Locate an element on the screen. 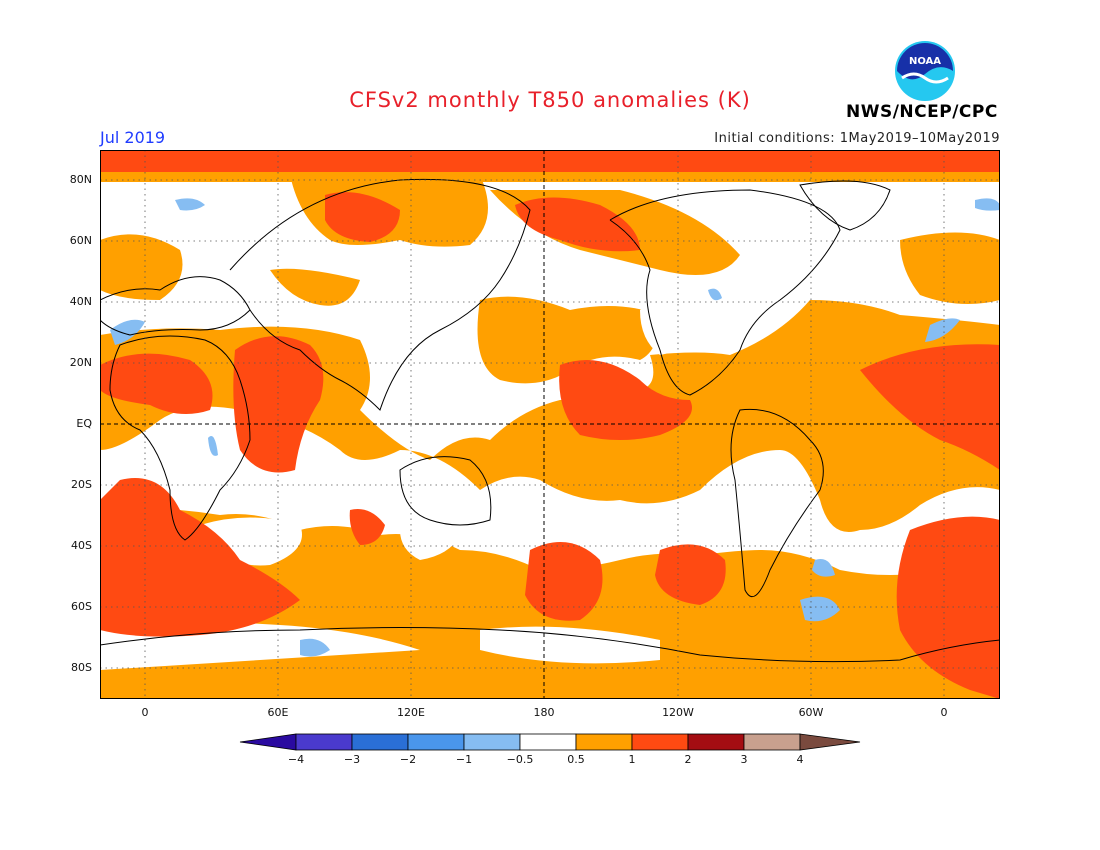 This screenshot has height=850, width=1100. noaa-logo-icon: NOAA is located at coordinates (925, 71).